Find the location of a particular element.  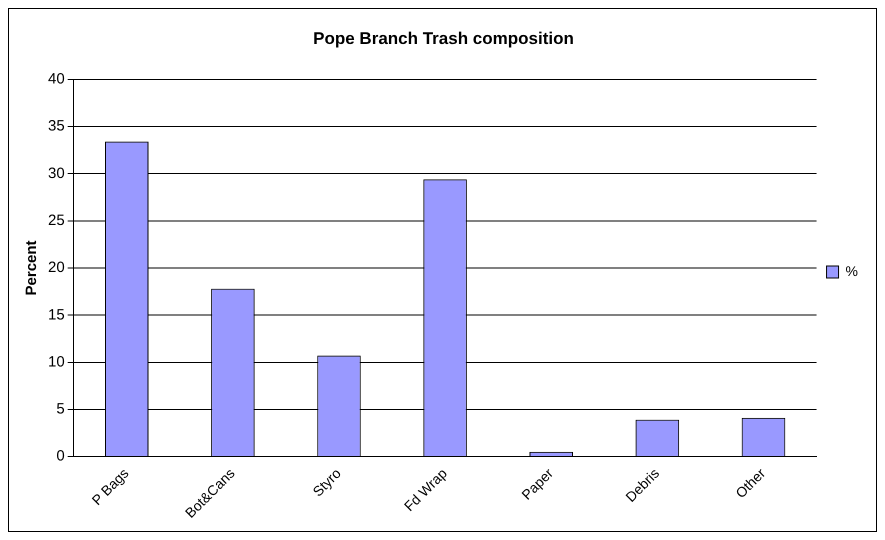

y-tick-label: 20 is located at coordinates (56, 267).